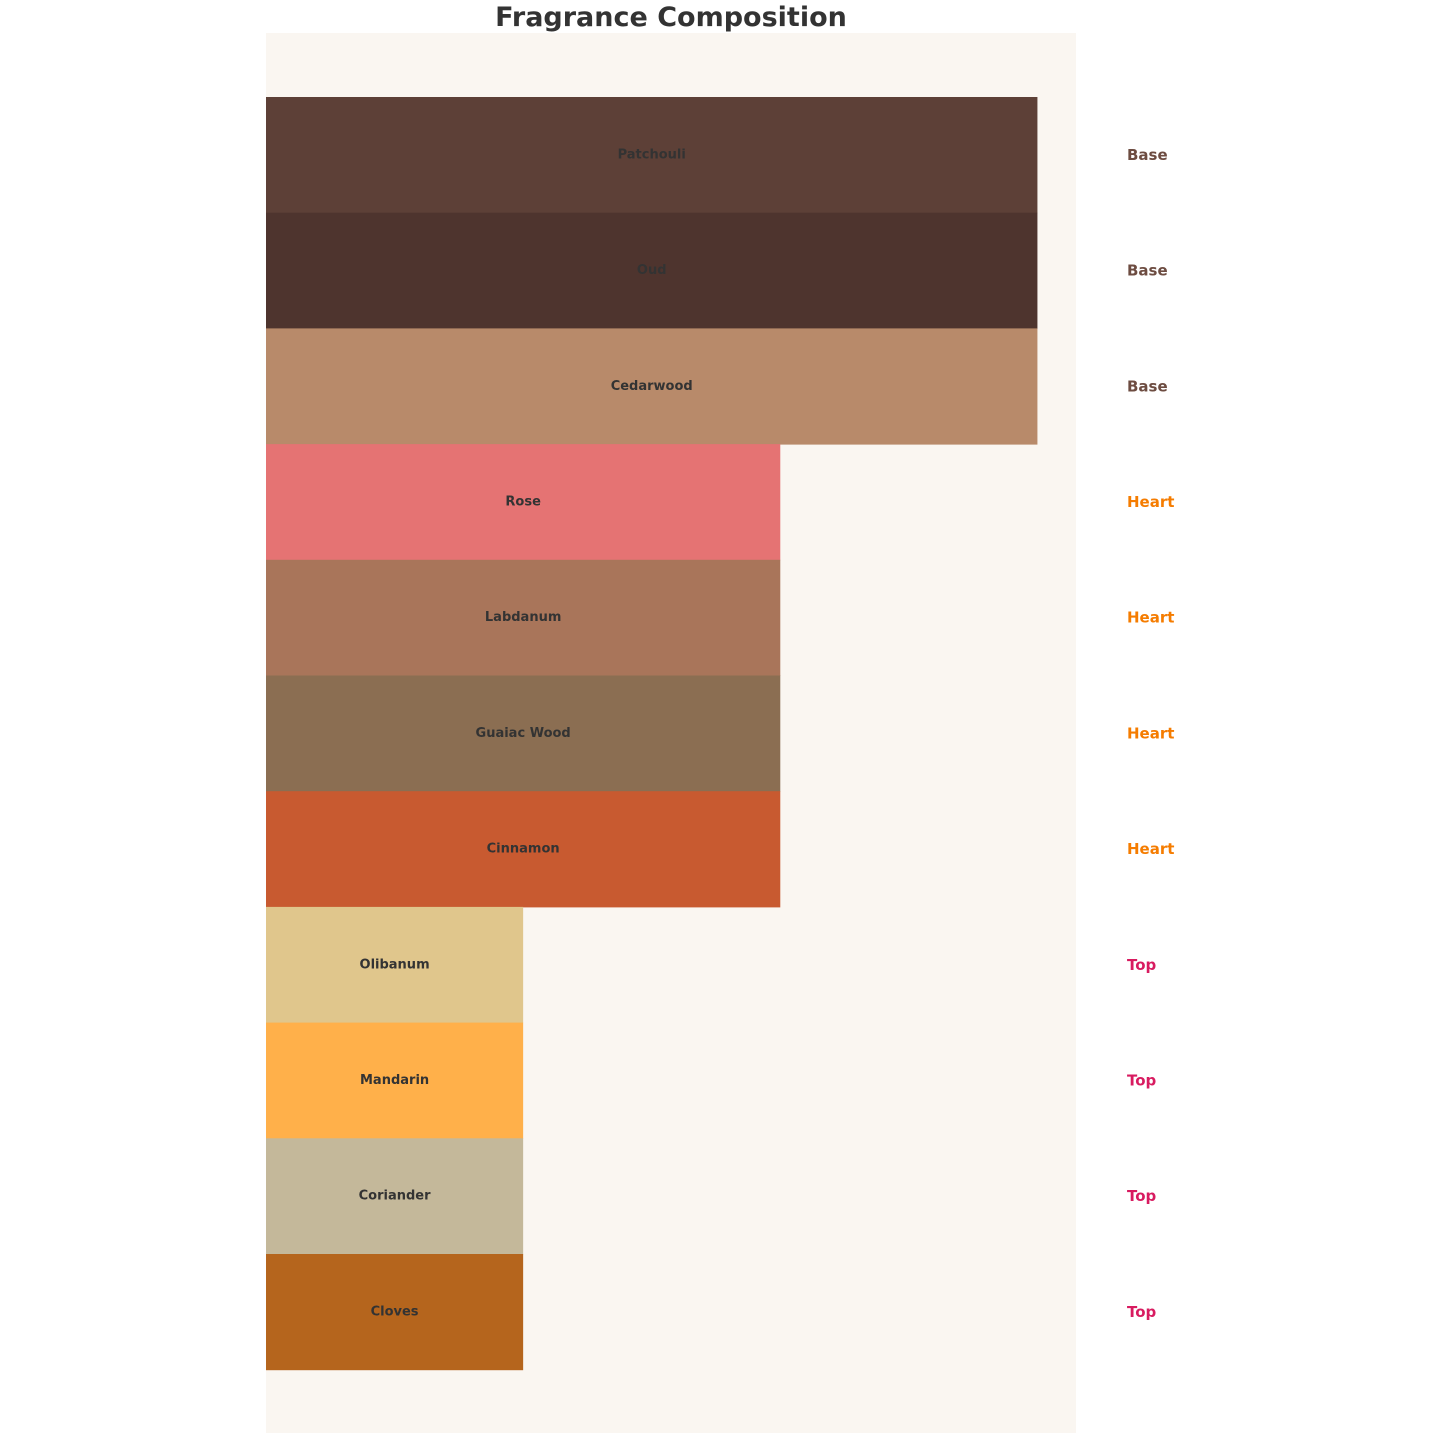 The height and width of the screenshot is (1444, 1440). What do you see at coordinates (1142, 1196) in the screenshot?
I see `note-label-coriander: Top` at bounding box center [1142, 1196].